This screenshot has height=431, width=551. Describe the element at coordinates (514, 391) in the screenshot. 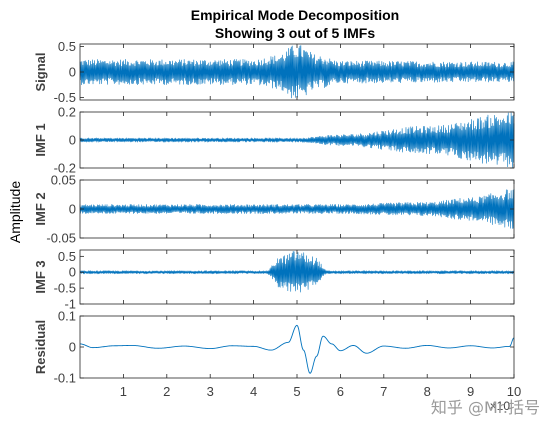

I see `x-tick-label: 10` at that location.